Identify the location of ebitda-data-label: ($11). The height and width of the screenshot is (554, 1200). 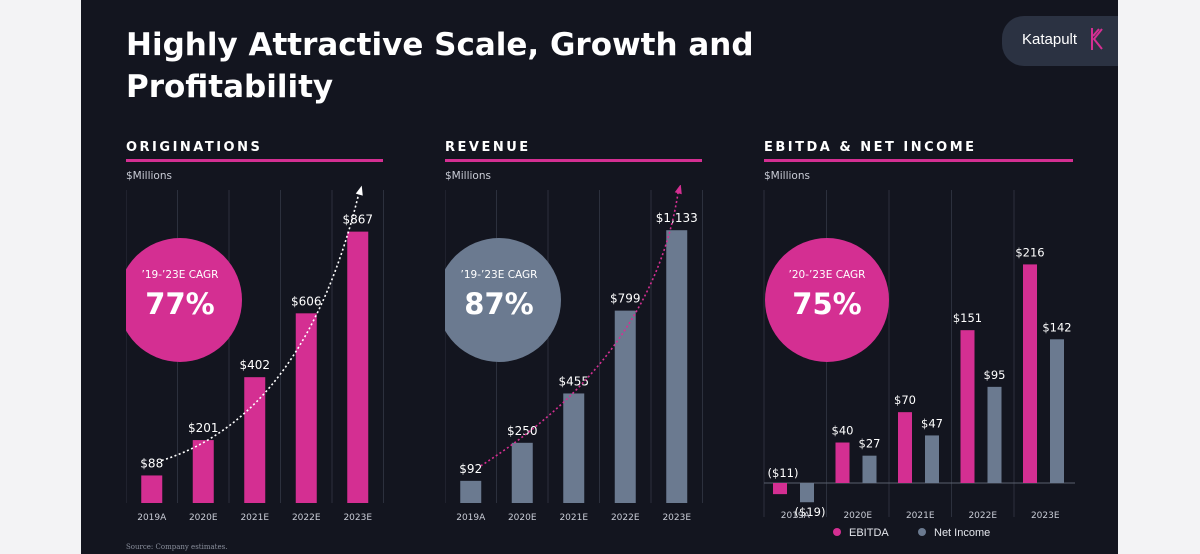
(783, 473).